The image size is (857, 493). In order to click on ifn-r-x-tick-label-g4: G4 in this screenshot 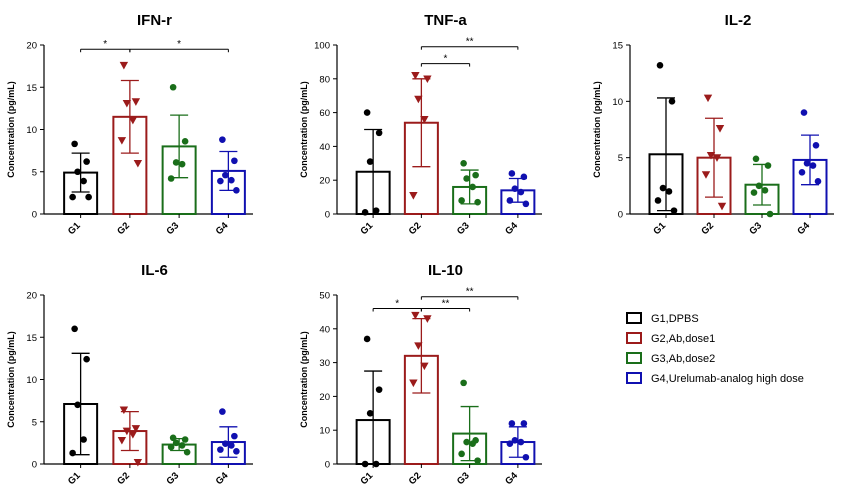, I will do `click(222, 228)`.